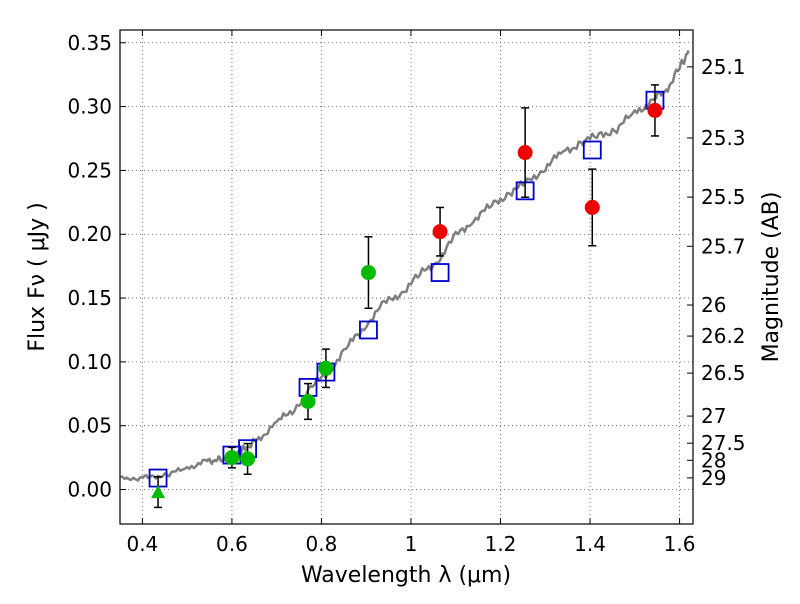  What do you see at coordinates (723, 443) in the screenshot?
I see `y2-tick-label: 27.5` at bounding box center [723, 443].